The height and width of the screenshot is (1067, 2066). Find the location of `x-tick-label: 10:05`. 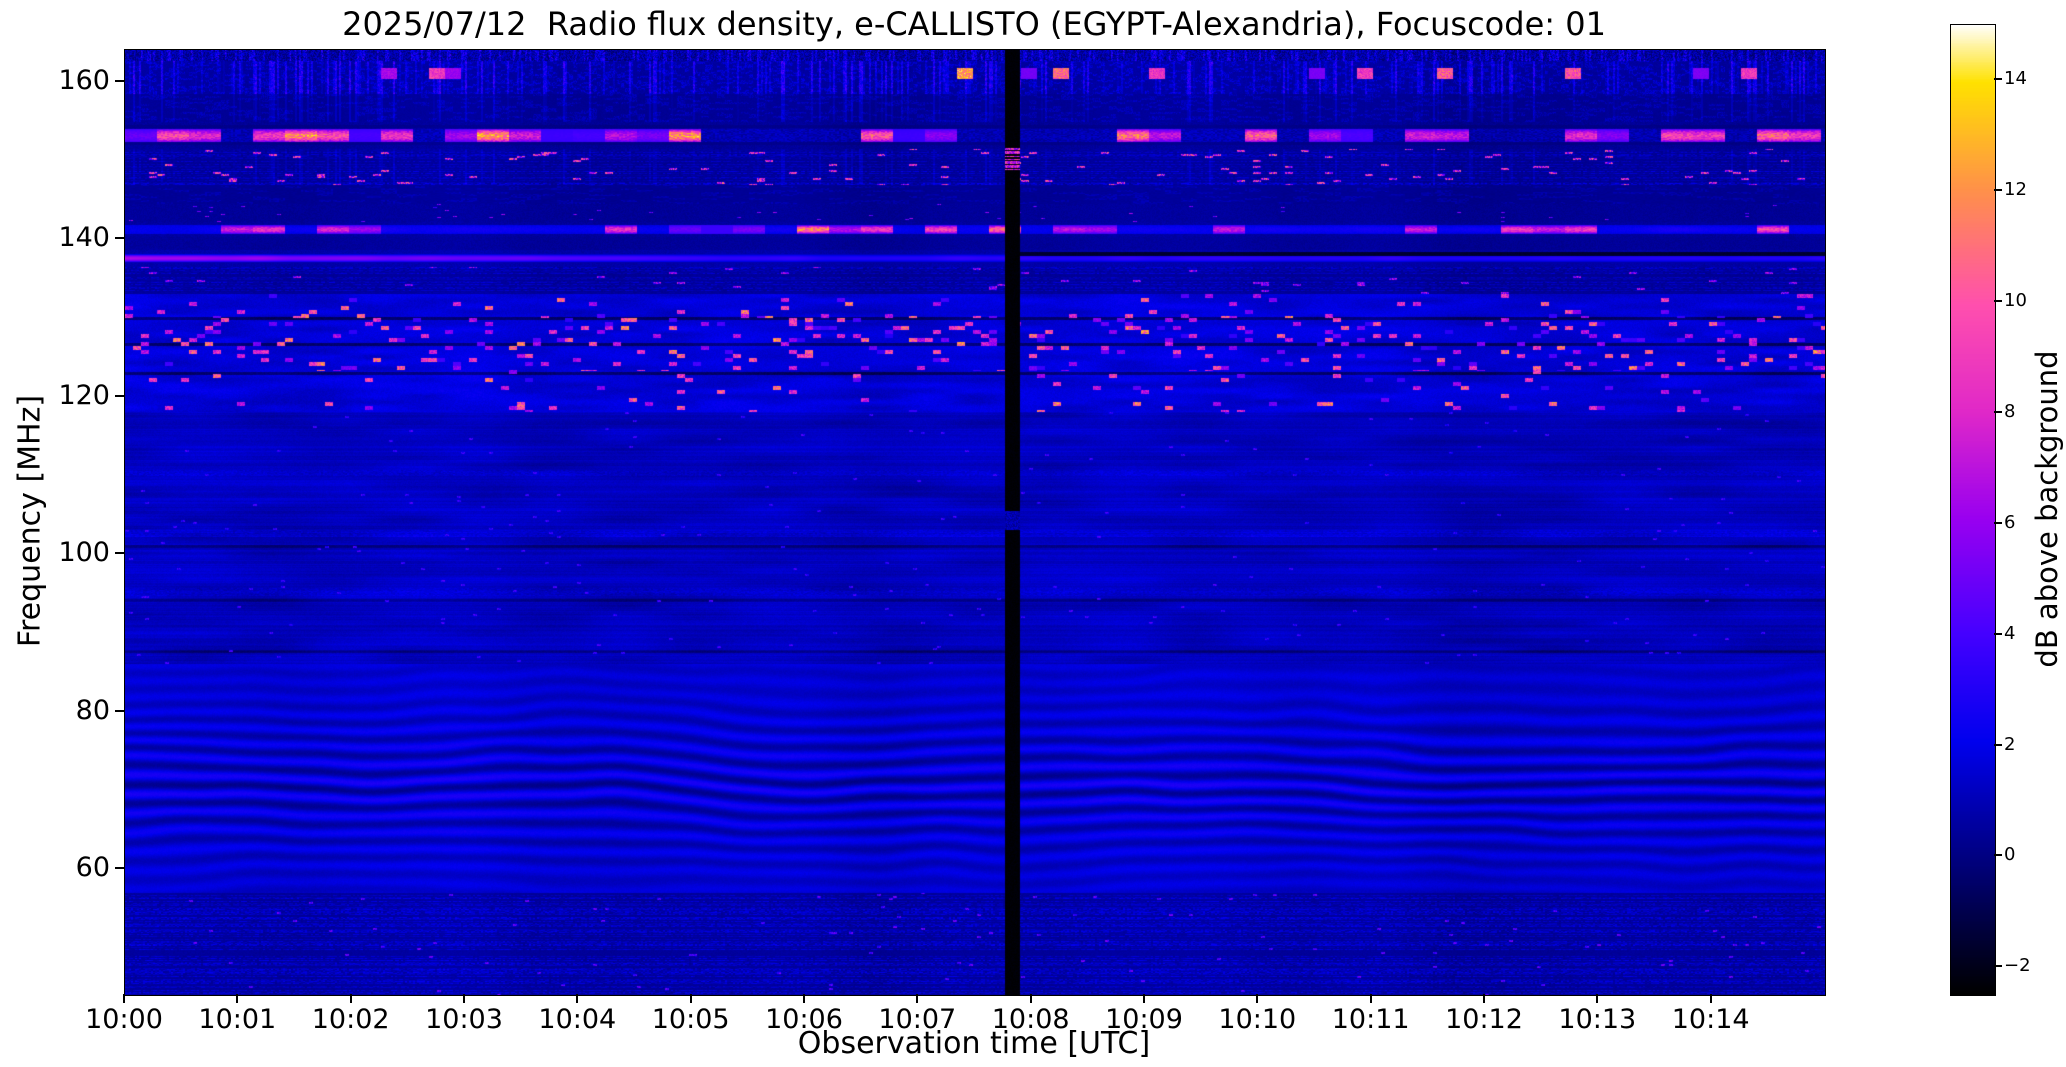

x-tick-label: 10:05 is located at coordinates (690, 1019).